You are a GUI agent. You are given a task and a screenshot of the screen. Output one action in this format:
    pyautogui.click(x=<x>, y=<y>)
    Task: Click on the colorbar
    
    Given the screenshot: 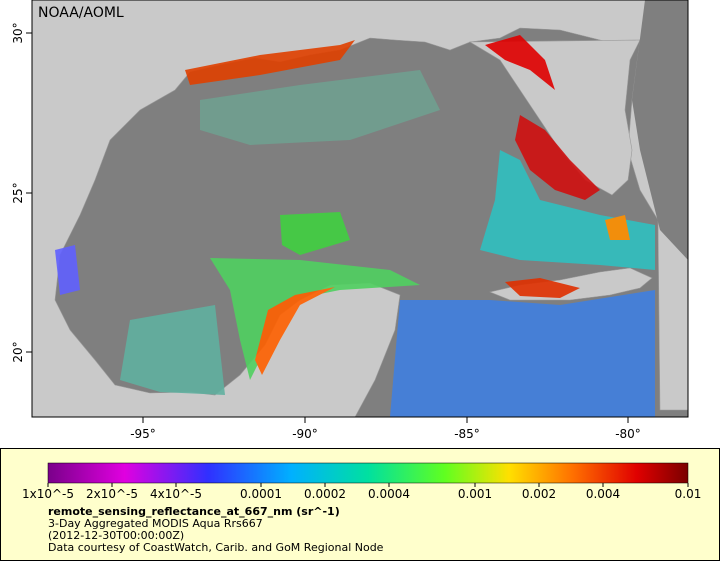 What is the action you would take?
    pyautogui.click(x=368, y=473)
    